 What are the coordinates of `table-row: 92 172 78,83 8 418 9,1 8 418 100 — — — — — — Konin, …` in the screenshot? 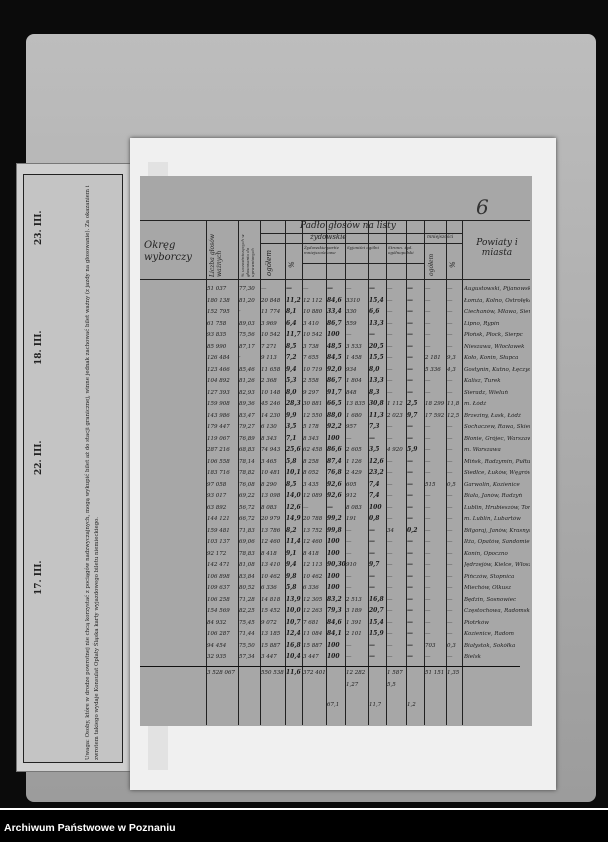 It's located at (336, 555).